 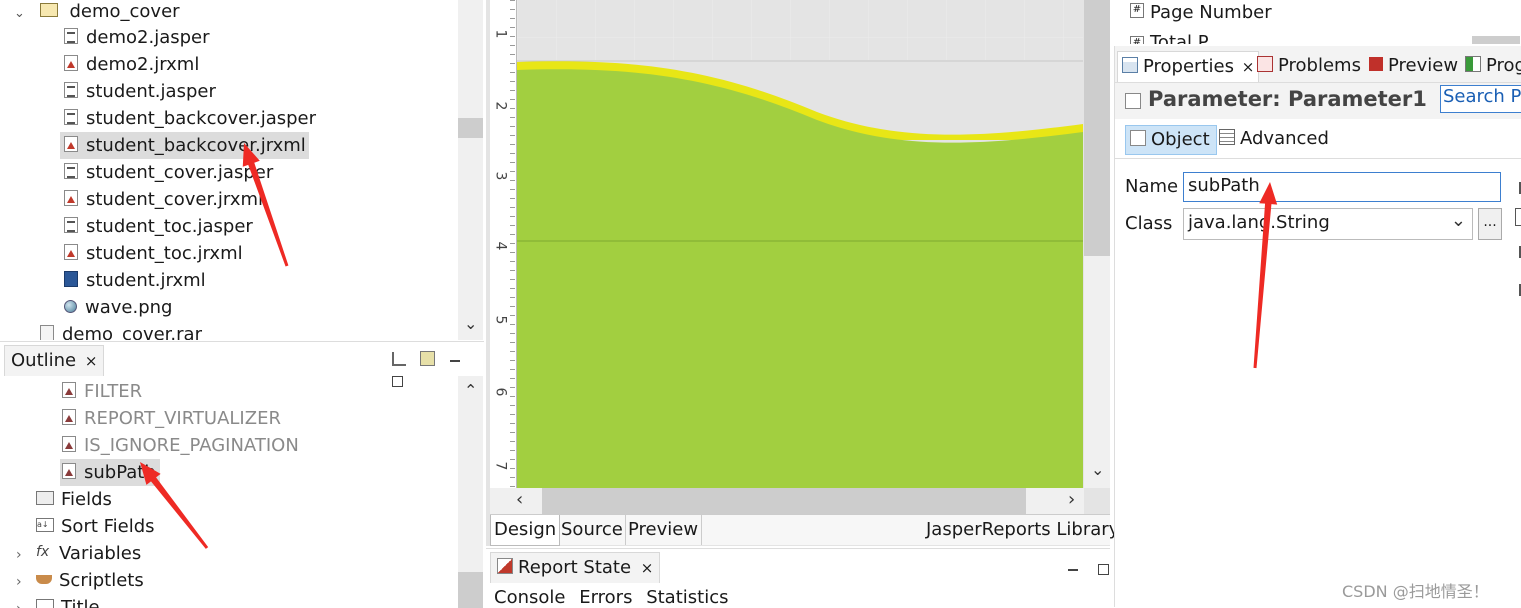 What do you see at coordinates (1518, 217) in the screenshot?
I see `edge-checkbox` at bounding box center [1518, 217].